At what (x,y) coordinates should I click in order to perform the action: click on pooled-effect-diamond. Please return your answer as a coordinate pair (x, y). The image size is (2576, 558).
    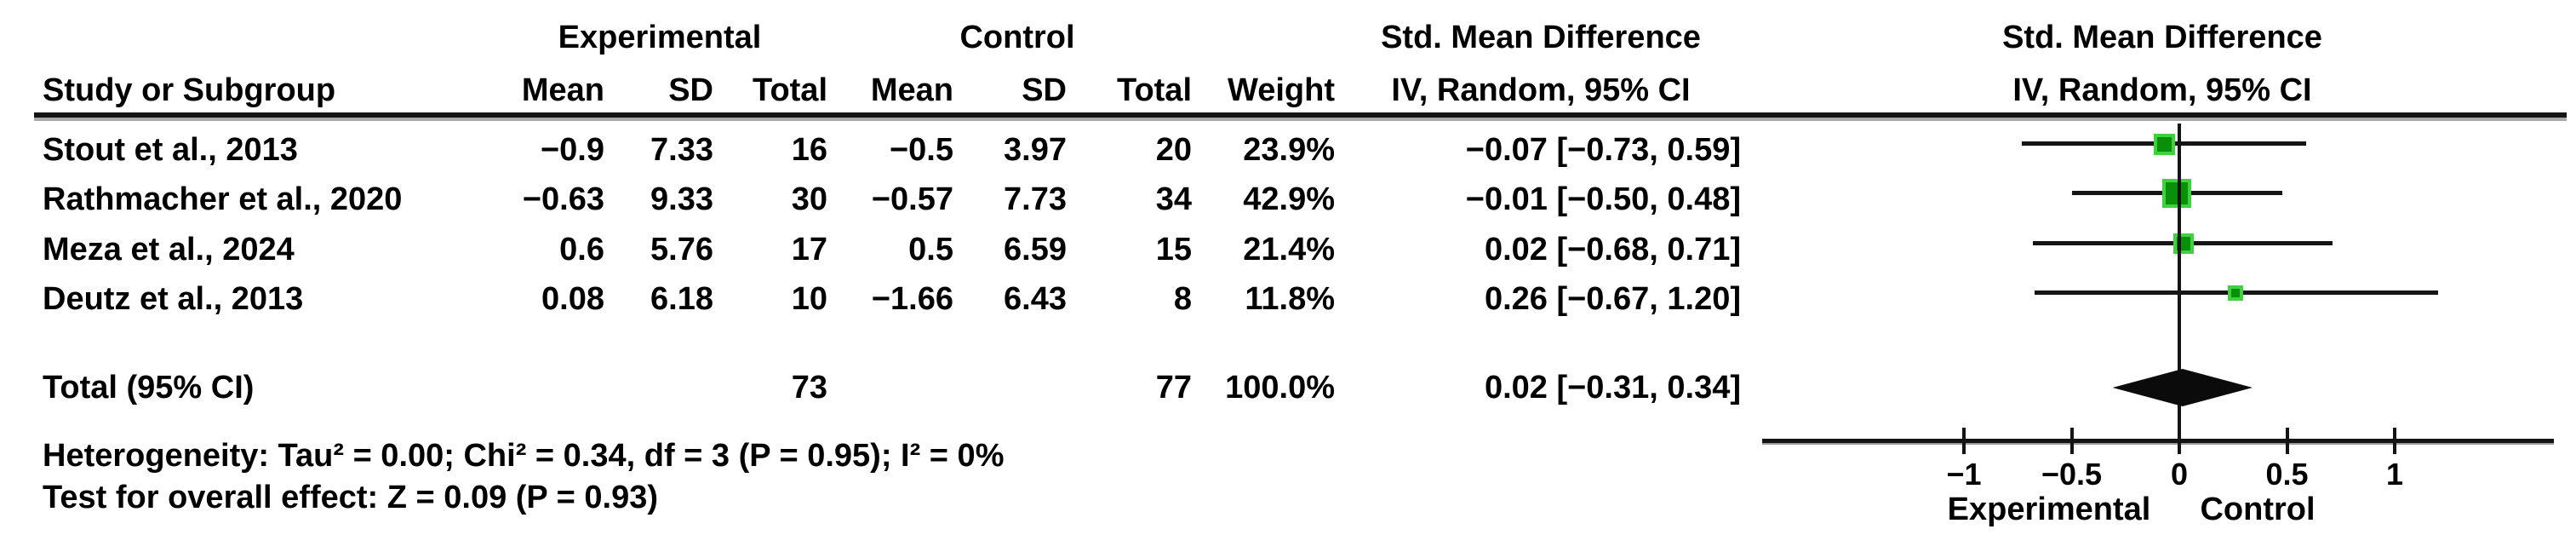
    Looking at the image, I should click on (2182, 387).